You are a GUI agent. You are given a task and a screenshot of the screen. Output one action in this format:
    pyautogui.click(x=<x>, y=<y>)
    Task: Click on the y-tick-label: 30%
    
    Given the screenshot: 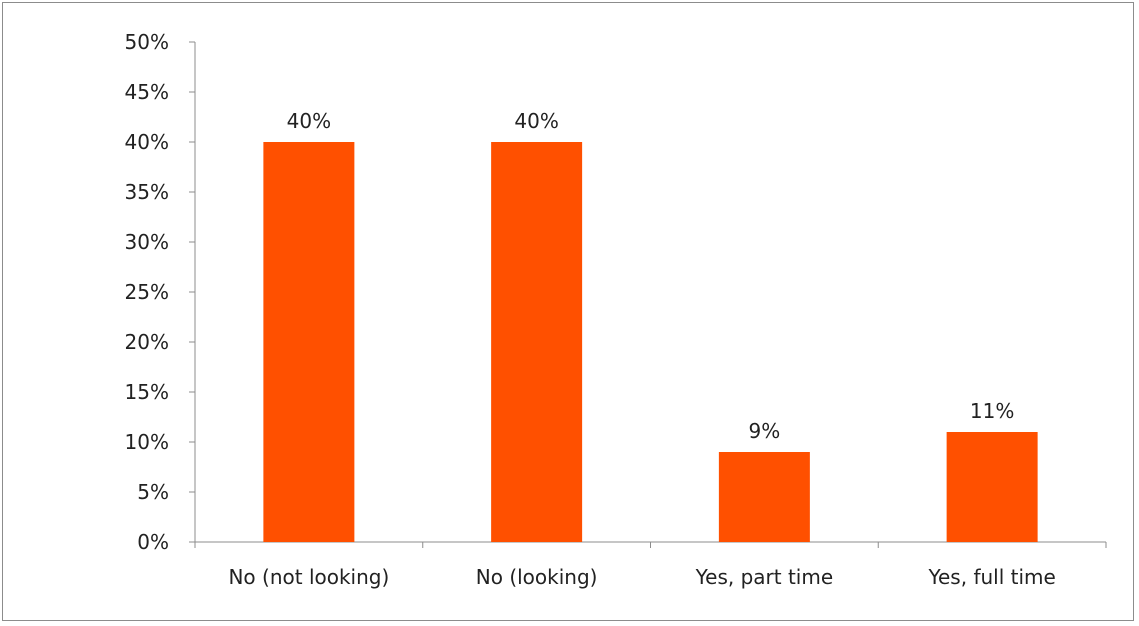 What is the action you would take?
    pyautogui.click(x=147, y=242)
    